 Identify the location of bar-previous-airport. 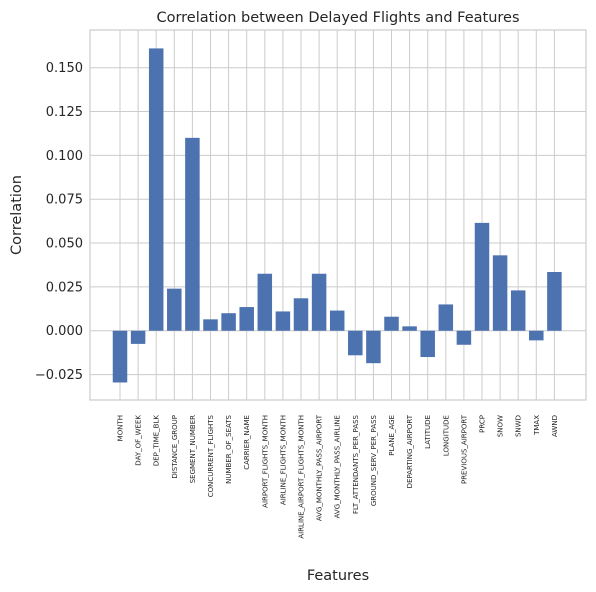
(464, 337).